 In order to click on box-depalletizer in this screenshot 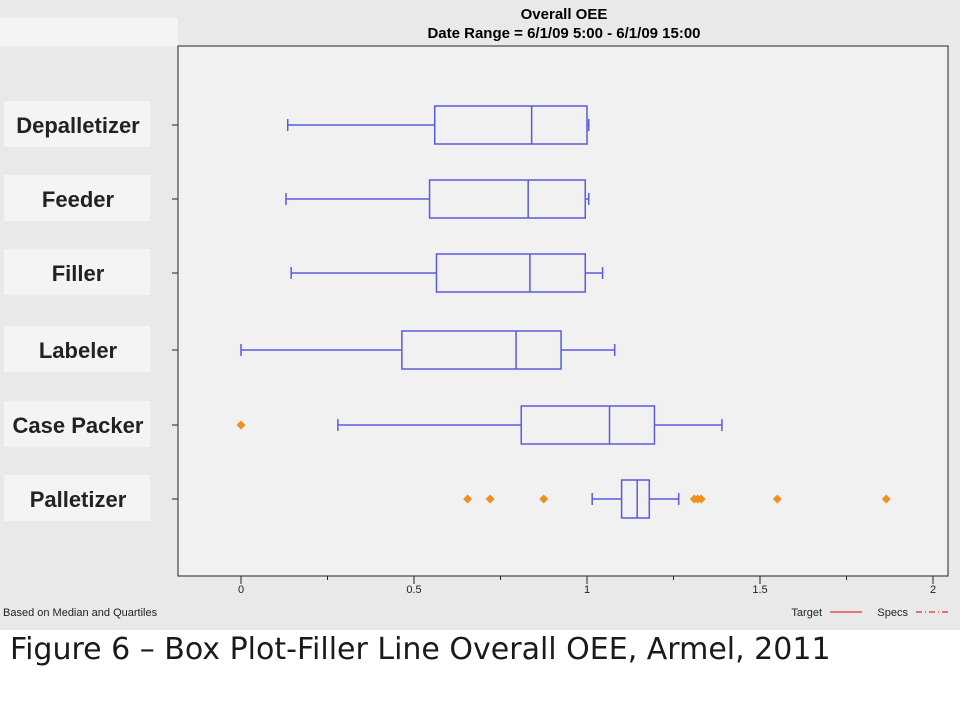, I will do `click(511, 125)`.